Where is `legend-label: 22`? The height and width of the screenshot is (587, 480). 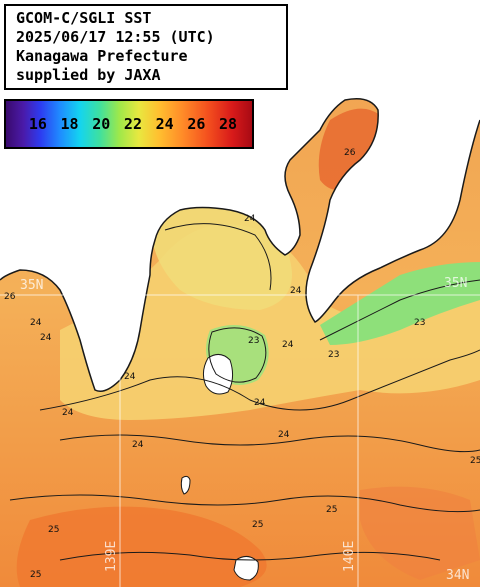
legend-label: 22 is located at coordinates (132, 124).